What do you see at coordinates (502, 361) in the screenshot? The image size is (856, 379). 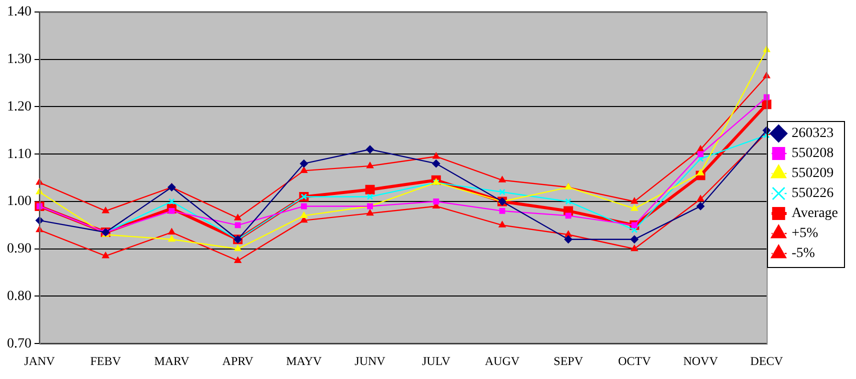 I see `x-tick-label: AUGV` at bounding box center [502, 361].